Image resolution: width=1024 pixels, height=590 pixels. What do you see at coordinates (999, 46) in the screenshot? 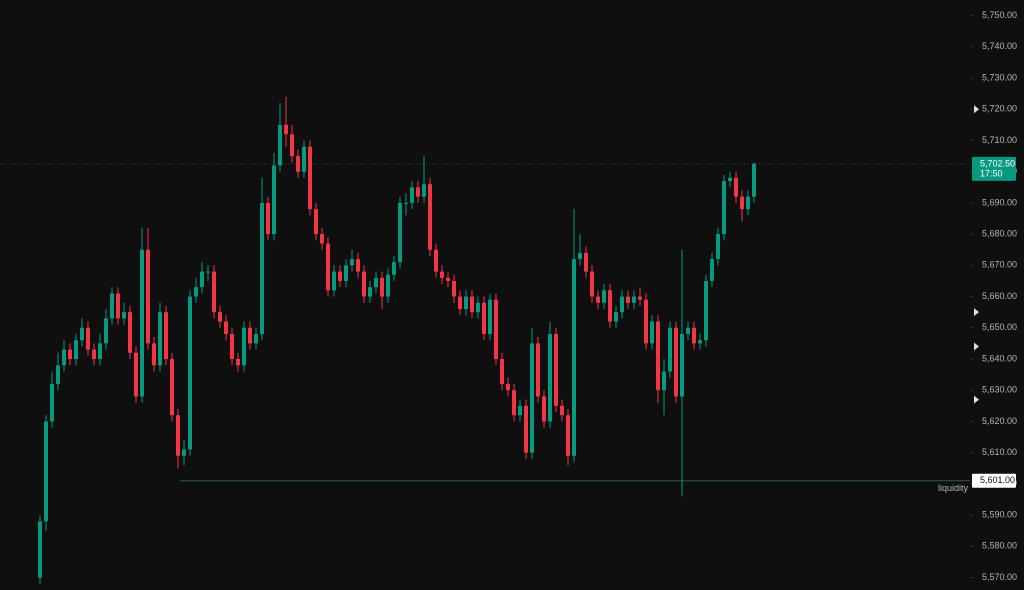
I see `y-tick-label: 5,740.00` at bounding box center [999, 46].